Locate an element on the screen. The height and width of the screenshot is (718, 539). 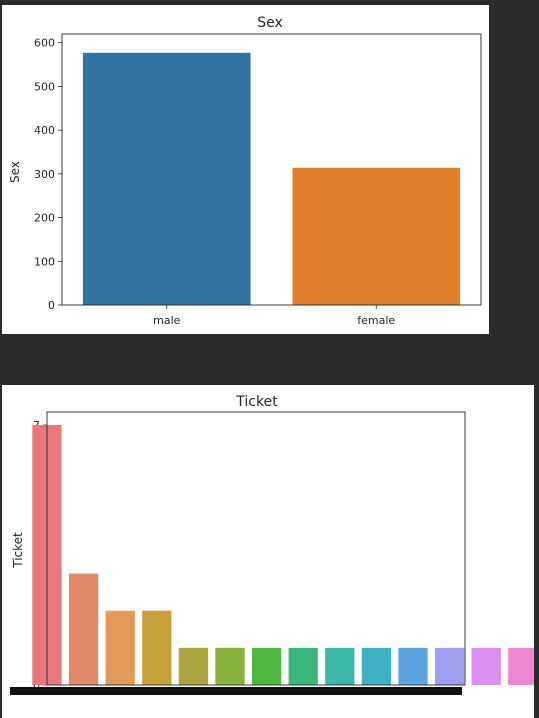
x-tick-label: female is located at coordinates (376, 320).